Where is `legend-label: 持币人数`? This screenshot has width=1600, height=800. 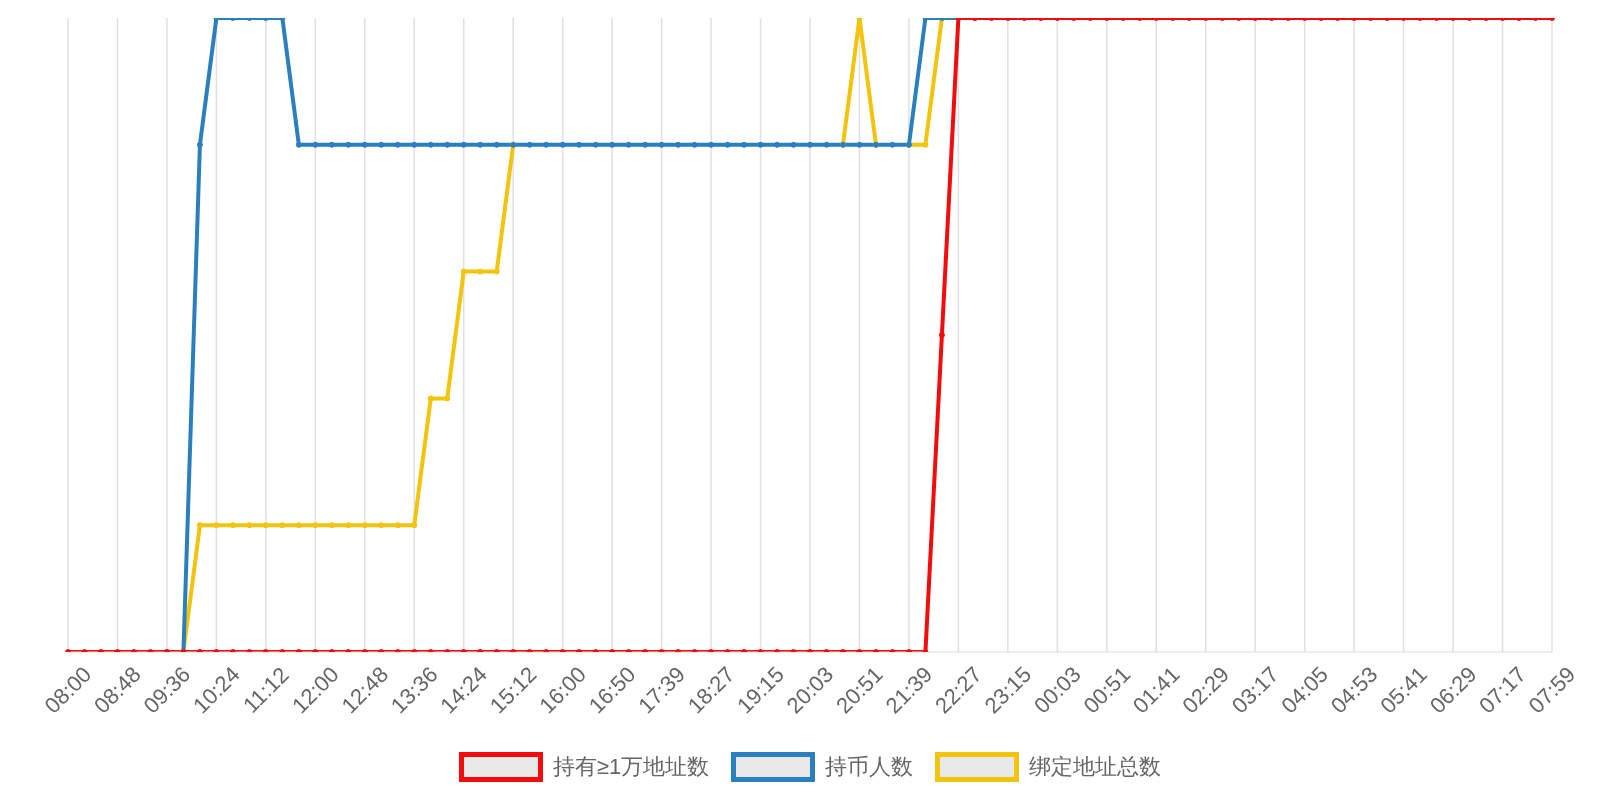 legend-label: 持币人数 is located at coordinates (869, 767).